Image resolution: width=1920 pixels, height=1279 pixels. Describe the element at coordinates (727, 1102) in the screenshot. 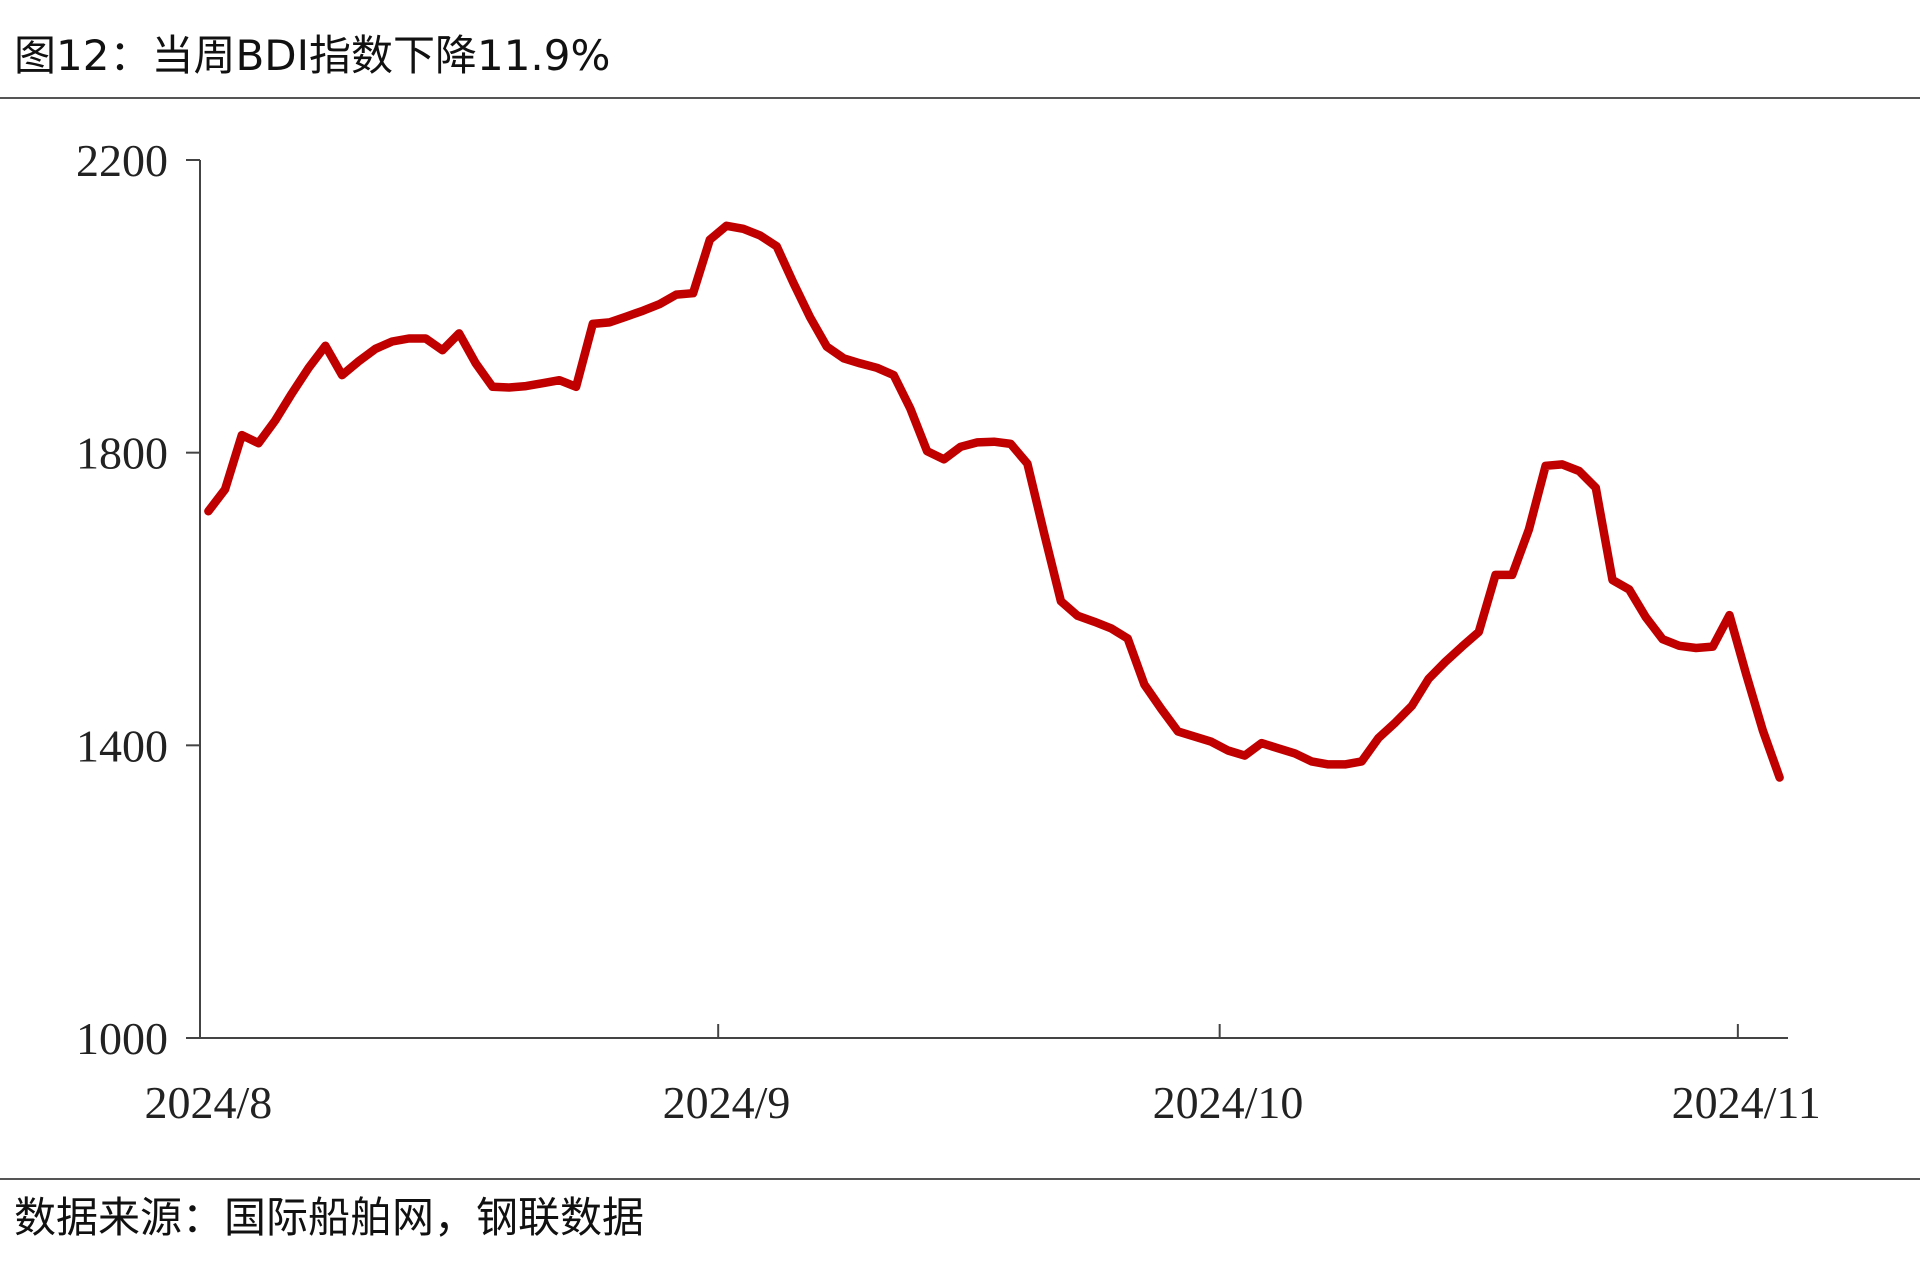

I see `x-tick-label: 2024/9` at that location.